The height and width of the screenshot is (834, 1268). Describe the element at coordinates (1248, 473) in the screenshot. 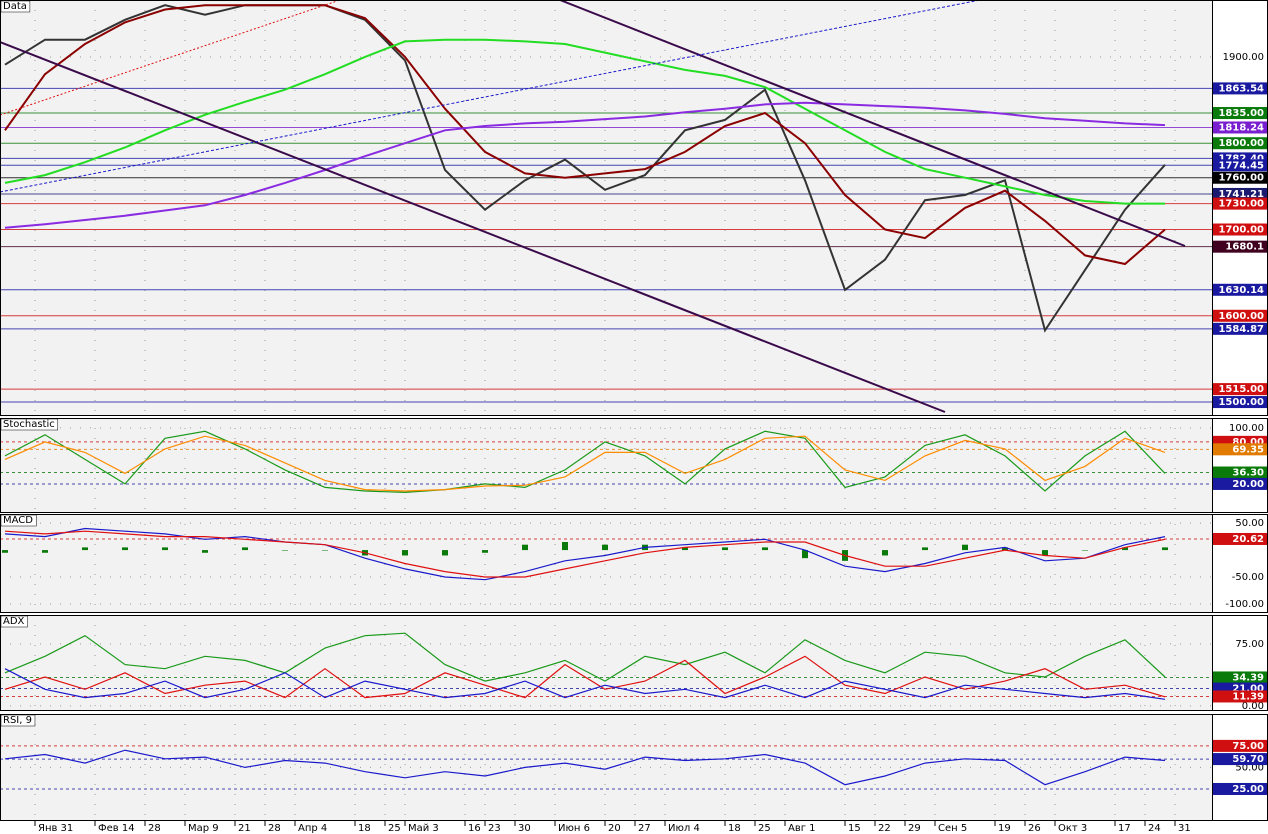

I see `level-label: 36.30` at that location.